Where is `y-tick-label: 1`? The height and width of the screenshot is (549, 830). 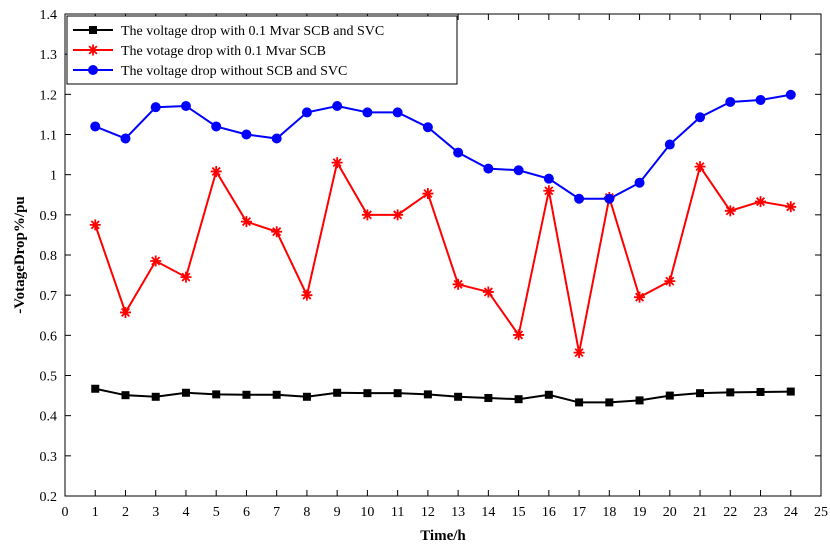 y-tick-label: 1 is located at coordinates (53, 176).